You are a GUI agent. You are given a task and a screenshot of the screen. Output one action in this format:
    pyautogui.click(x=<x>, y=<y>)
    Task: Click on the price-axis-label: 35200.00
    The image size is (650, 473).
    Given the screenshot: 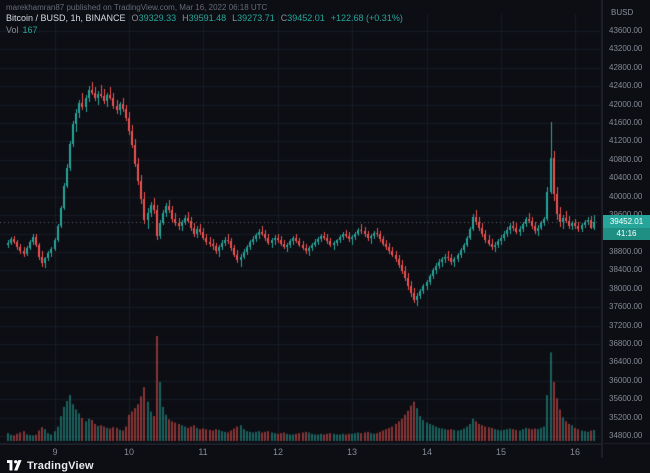 What is the action you would take?
    pyautogui.click(x=626, y=417)
    